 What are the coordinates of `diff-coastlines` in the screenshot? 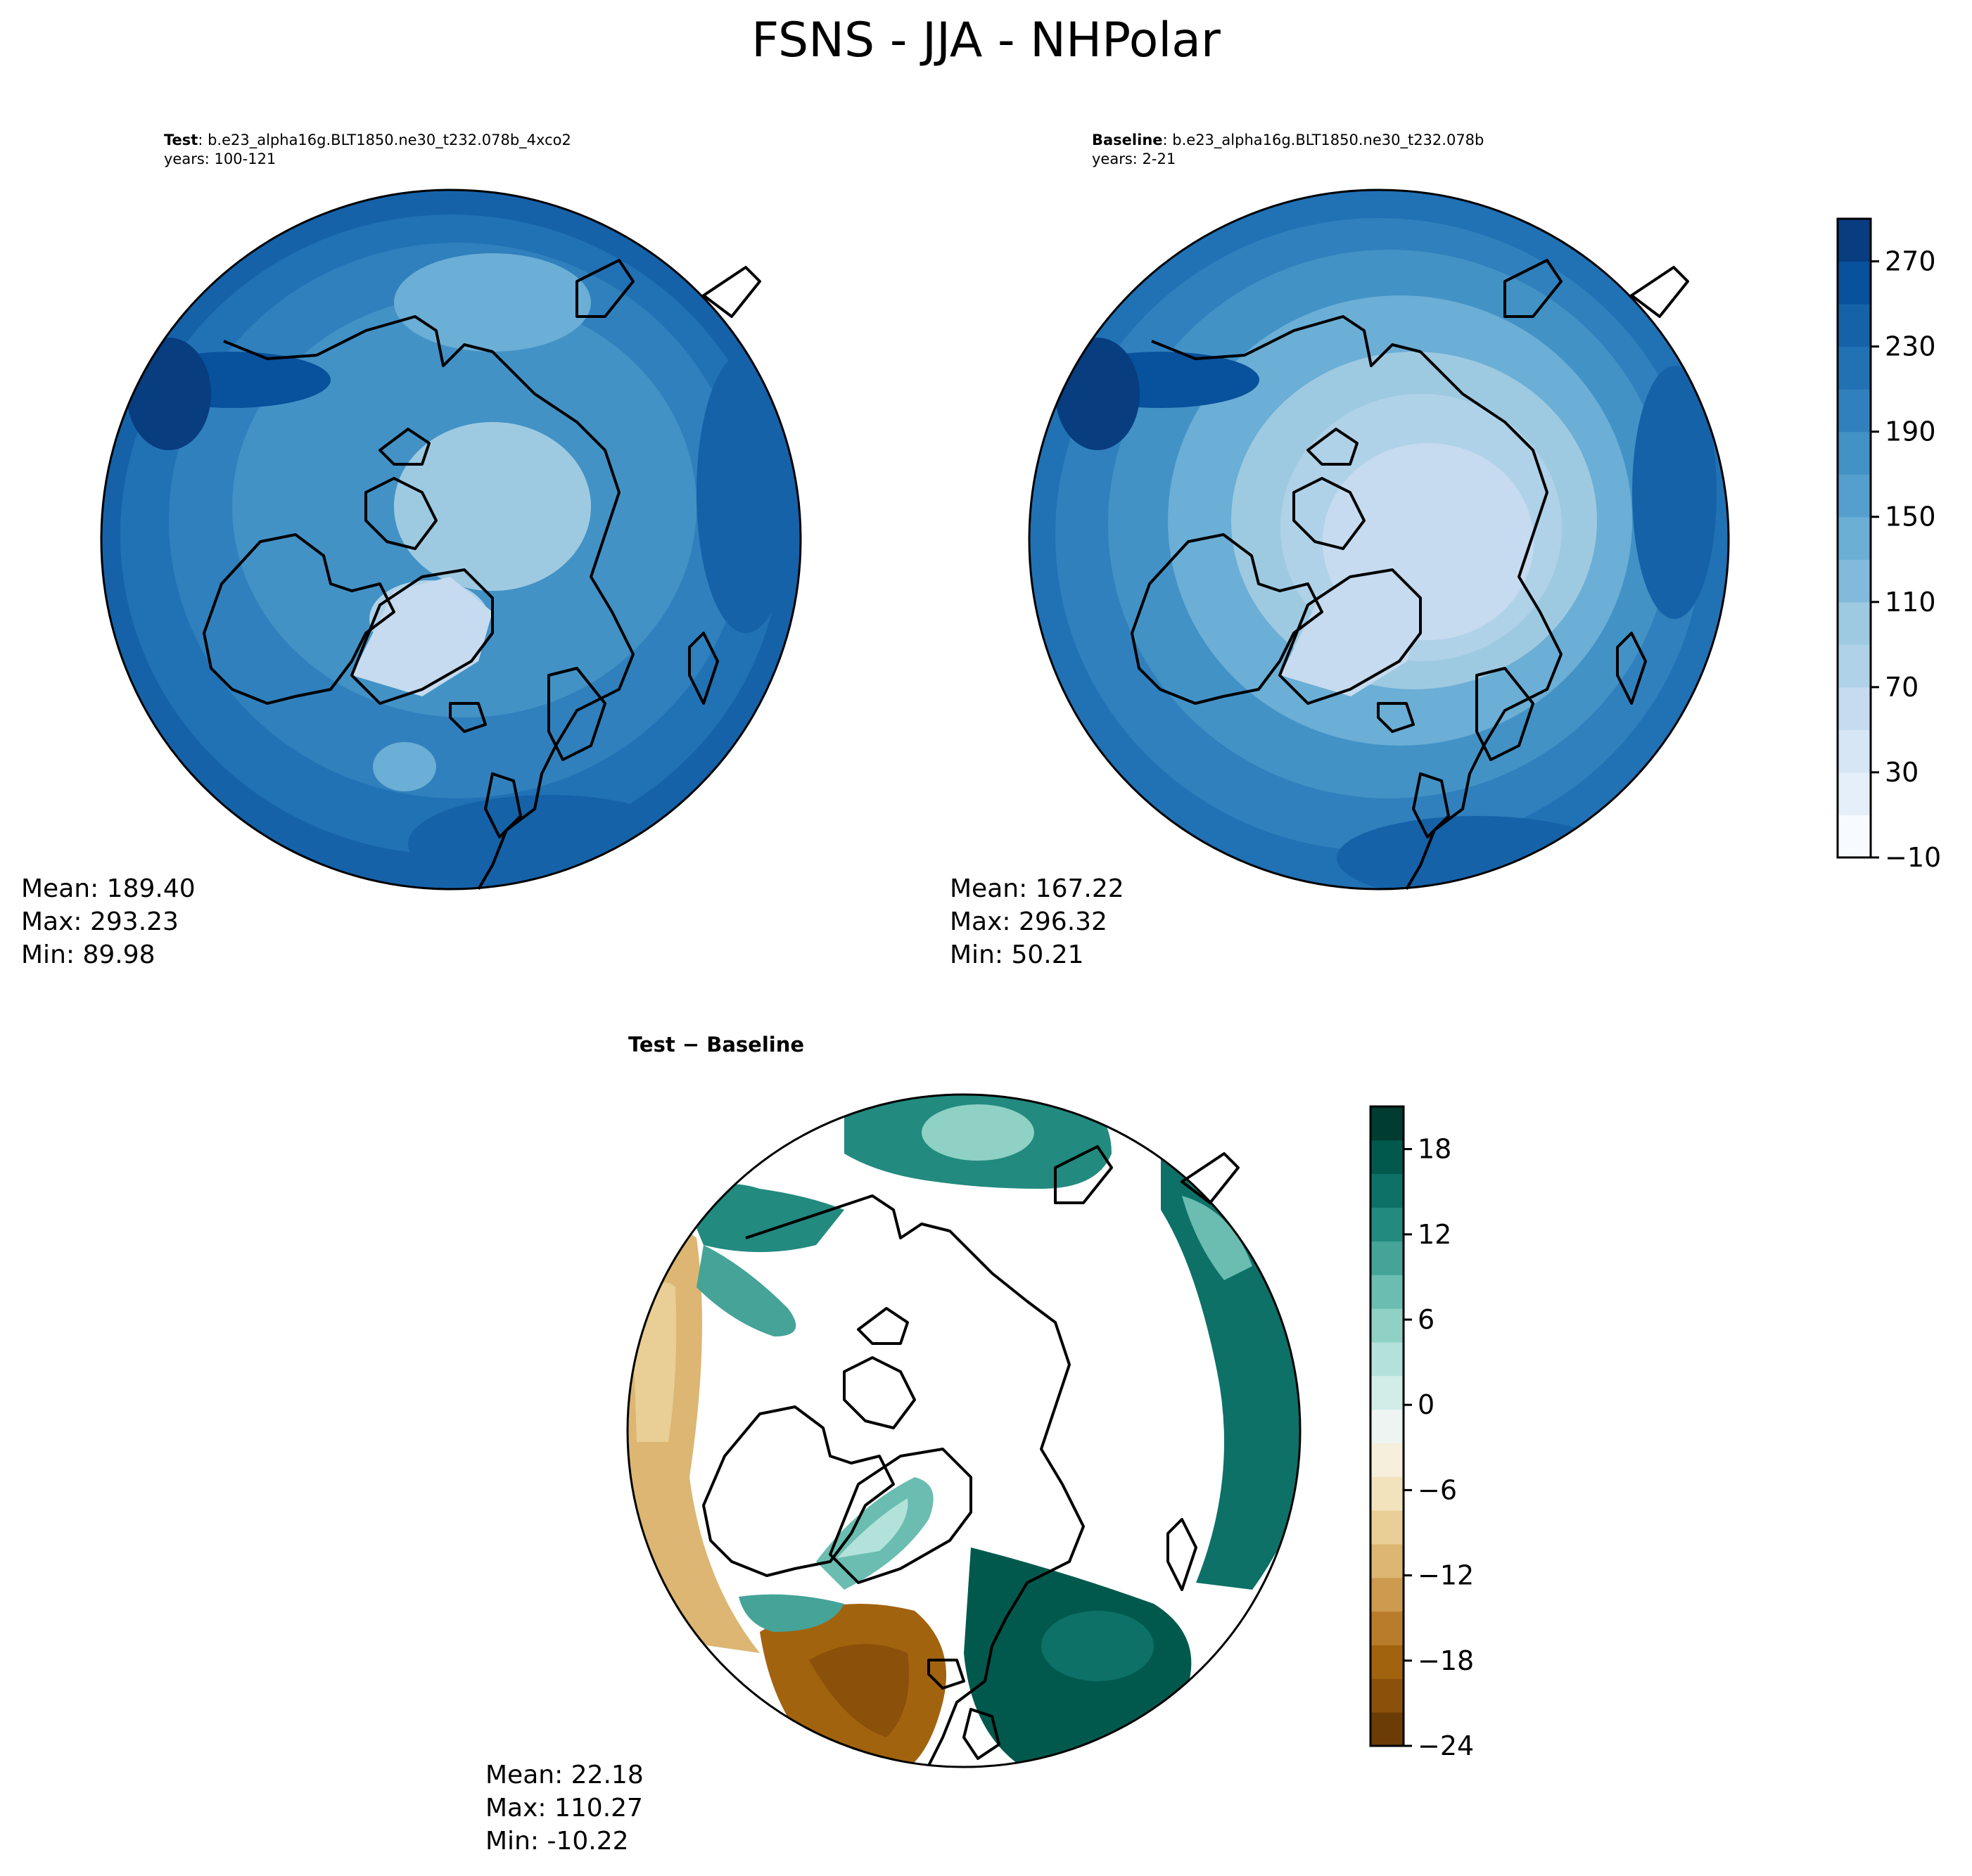 It's located at (971, 1456).